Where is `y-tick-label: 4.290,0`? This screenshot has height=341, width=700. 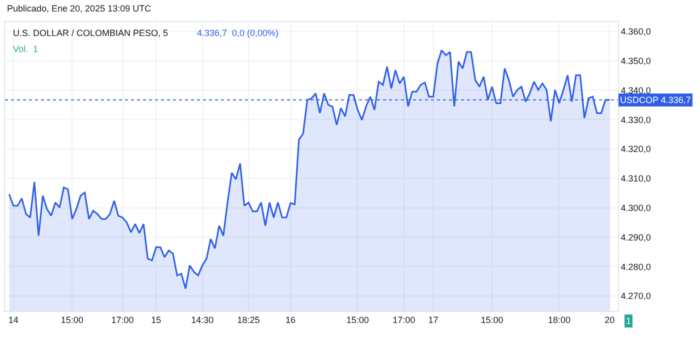 y-tick-label: 4.290,0 is located at coordinates (635, 237).